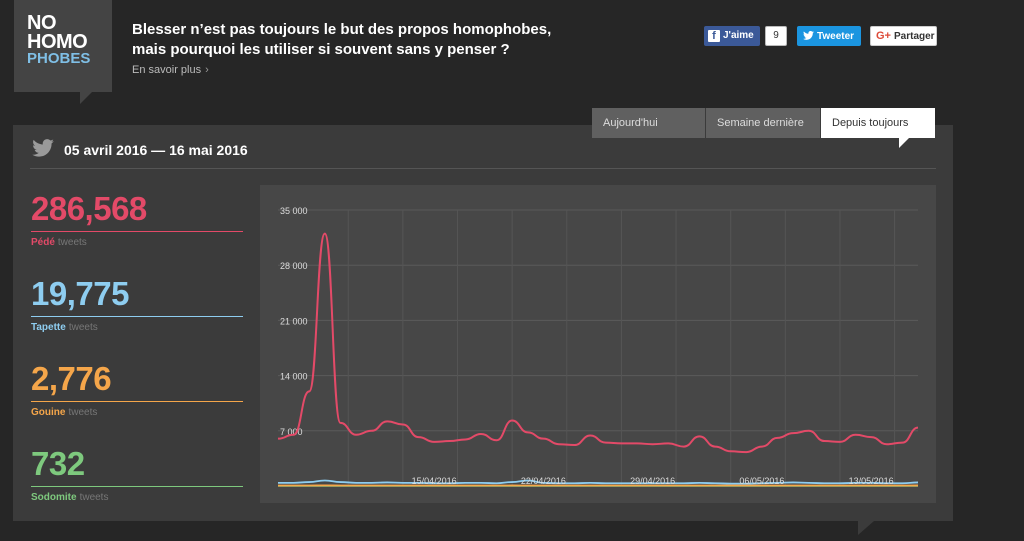  Describe the element at coordinates (58, 463) in the screenshot. I see `stat-value: 732` at that location.